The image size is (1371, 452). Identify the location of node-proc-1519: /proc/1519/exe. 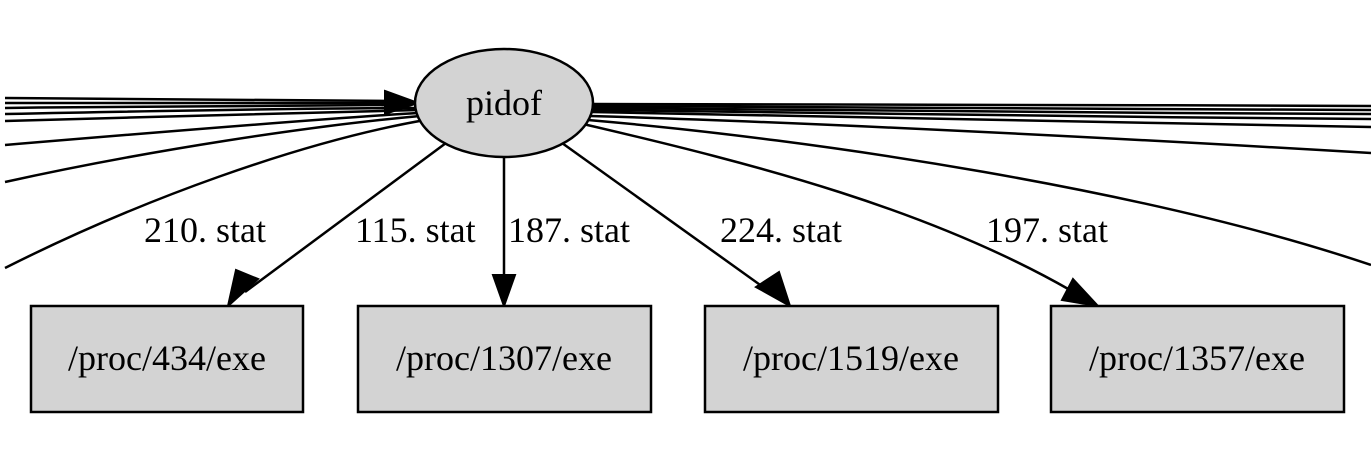
(851, 359).